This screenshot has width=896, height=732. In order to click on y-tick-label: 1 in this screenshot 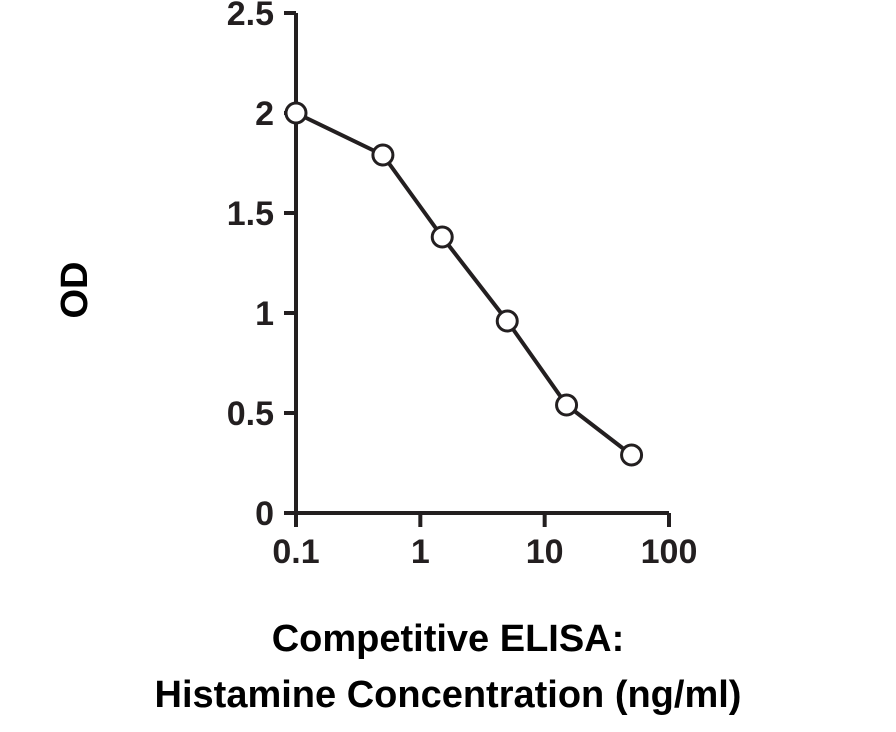, I will do `click(264, 314)`.